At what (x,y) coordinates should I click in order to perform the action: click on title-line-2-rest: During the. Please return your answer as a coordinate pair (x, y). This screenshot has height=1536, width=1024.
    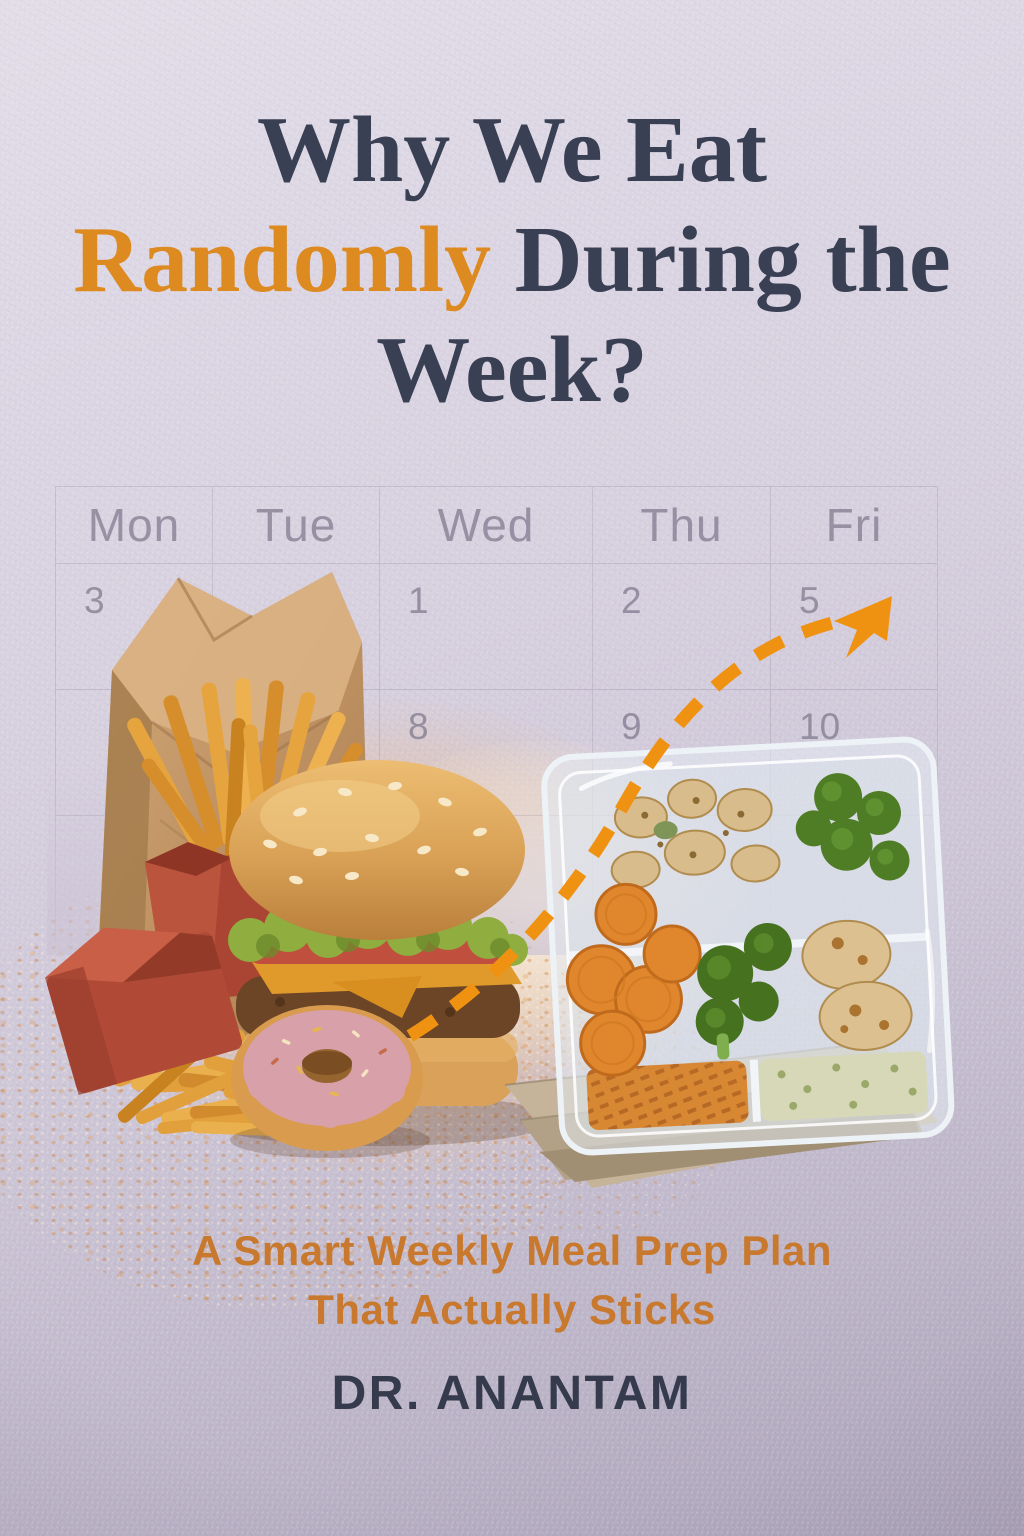
    Looking at the image, I should click on (721, 259).